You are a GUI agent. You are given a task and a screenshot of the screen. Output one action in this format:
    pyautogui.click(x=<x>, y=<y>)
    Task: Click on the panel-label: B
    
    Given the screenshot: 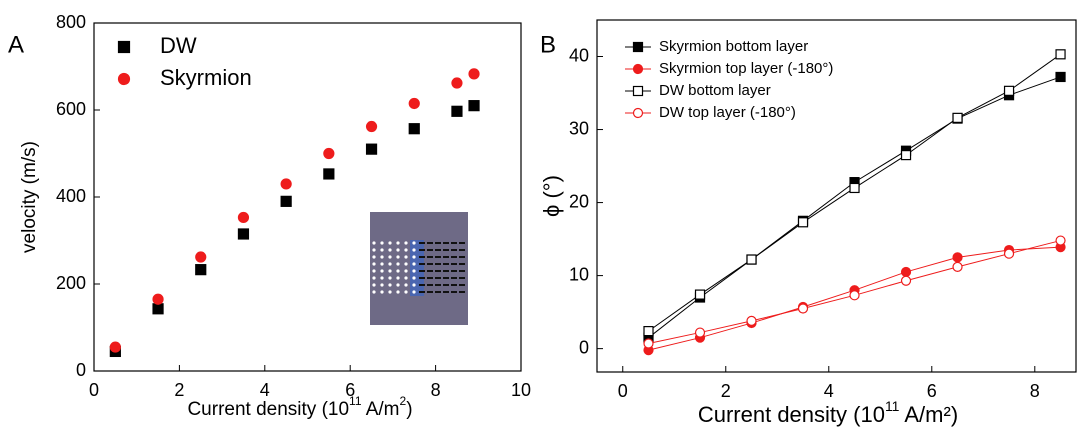 What is the action you would take?
    pyautogui.click(x=548, y=44)
    